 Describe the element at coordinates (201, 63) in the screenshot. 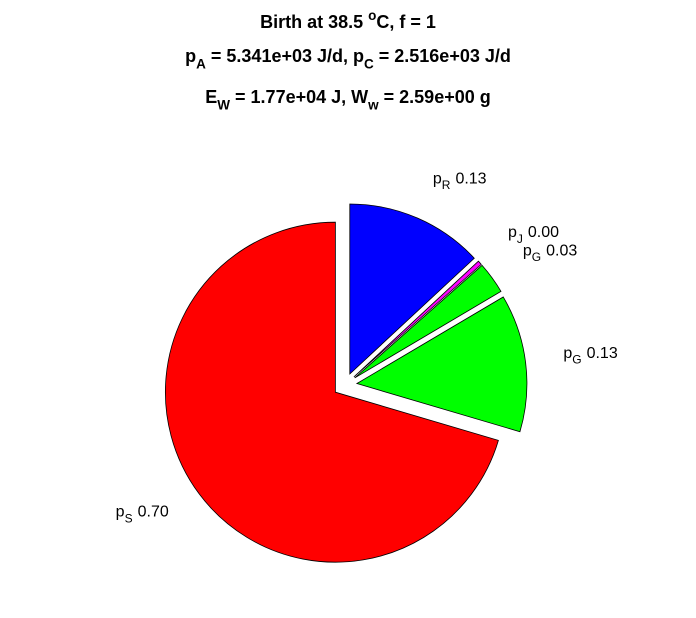

I see `subscript: A` at that location.